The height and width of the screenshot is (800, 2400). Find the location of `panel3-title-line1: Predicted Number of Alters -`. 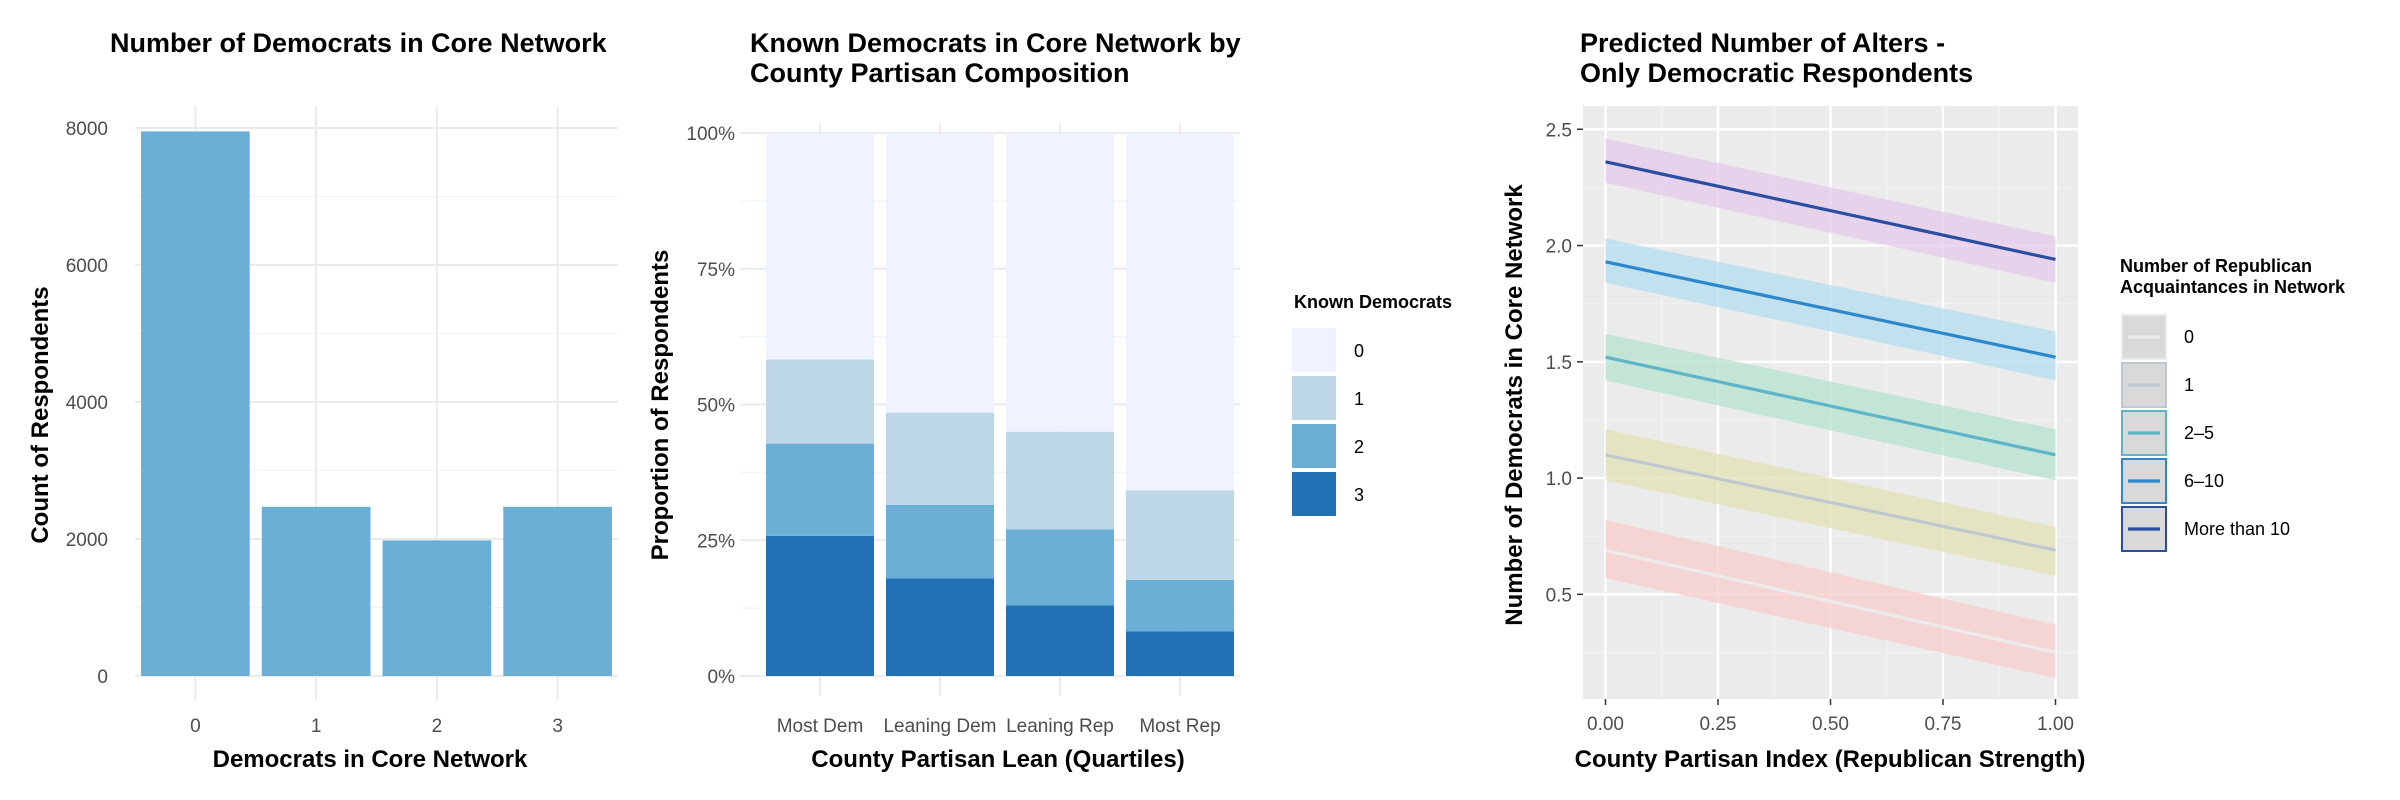

panel3-title-line1: Predicted Number of Alters - is located at coordinates (1762, 43).